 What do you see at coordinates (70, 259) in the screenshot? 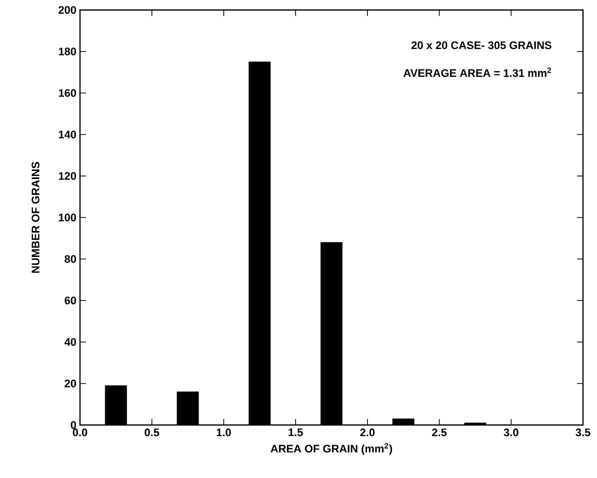
I see `y-tick-label: 80` at bounding box center [70, 259].